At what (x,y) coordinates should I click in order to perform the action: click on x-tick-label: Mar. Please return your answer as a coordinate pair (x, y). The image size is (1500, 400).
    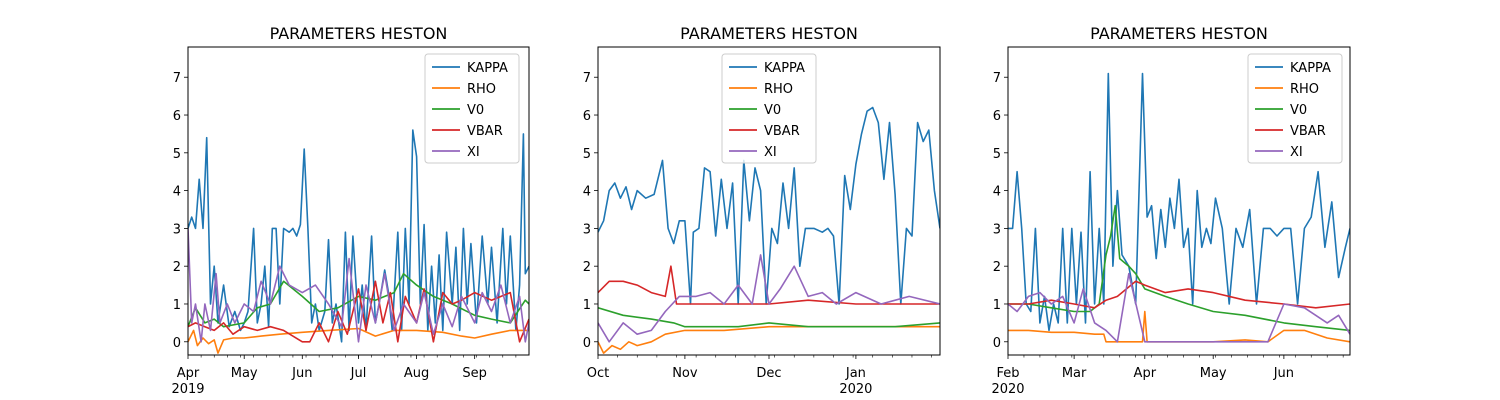
    Looking at the image, I should click on (1074, 373).